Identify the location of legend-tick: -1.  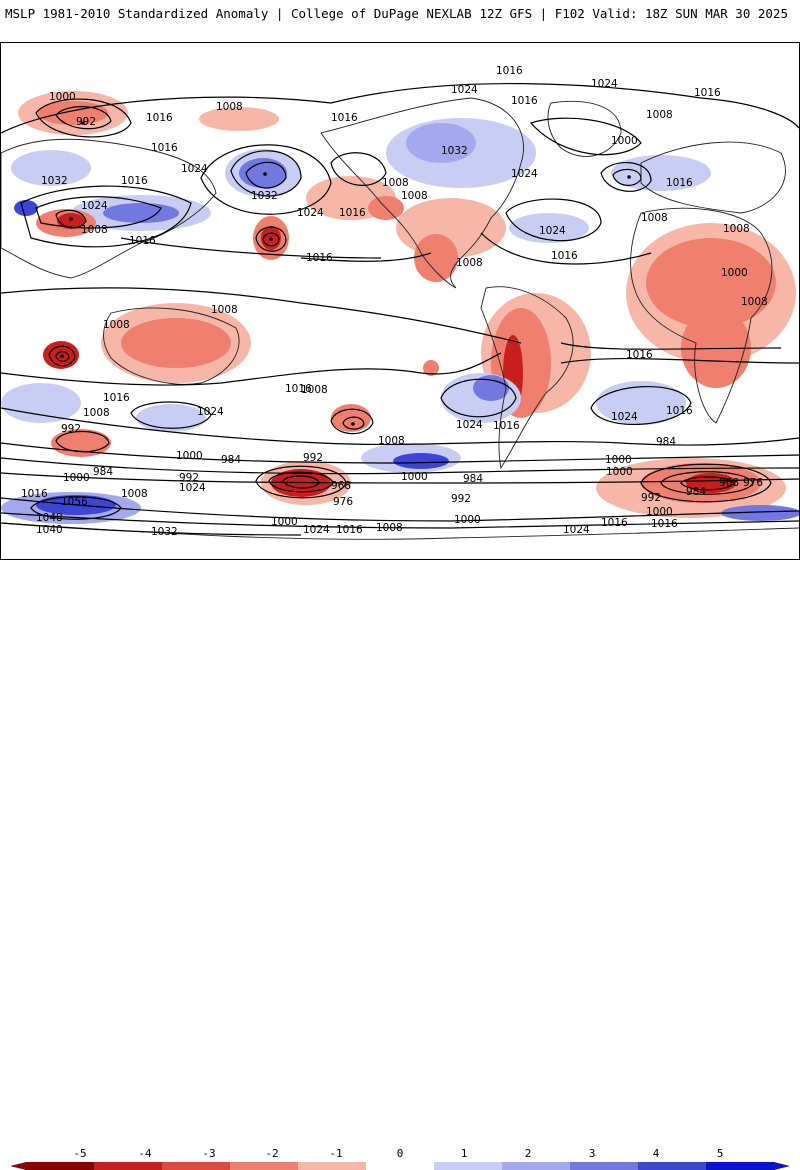
(336, 1153).